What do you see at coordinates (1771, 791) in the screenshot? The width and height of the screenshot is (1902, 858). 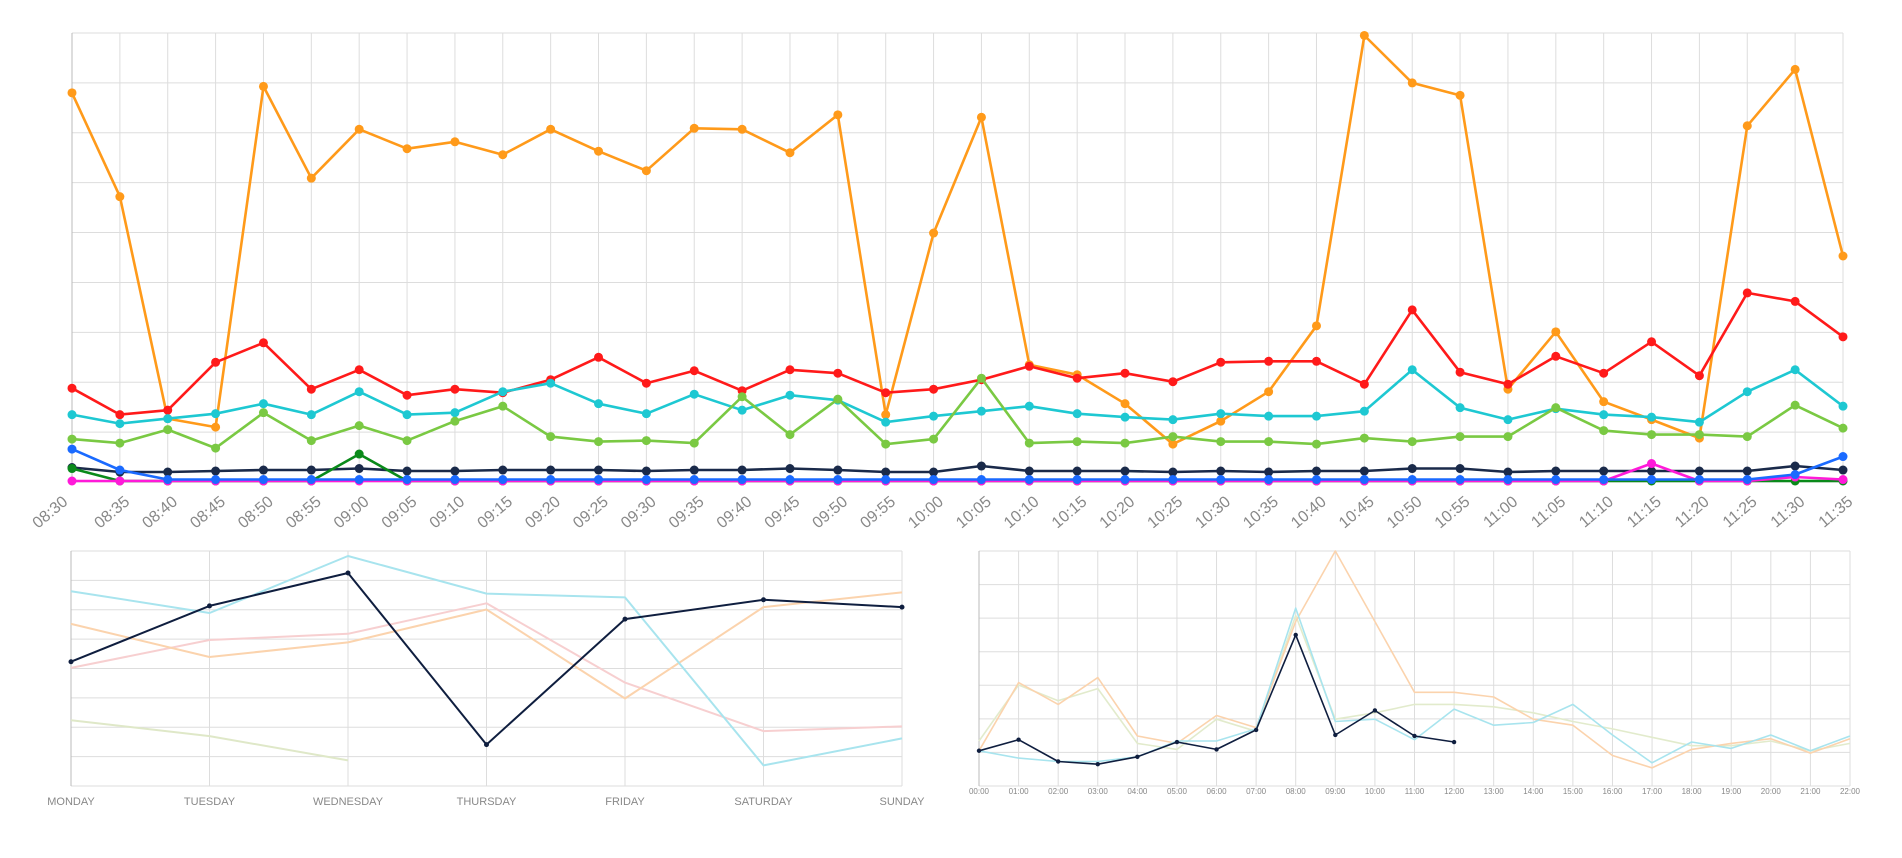 I see `x-tick-label: 20:00` at bounding box center [1771, 791].